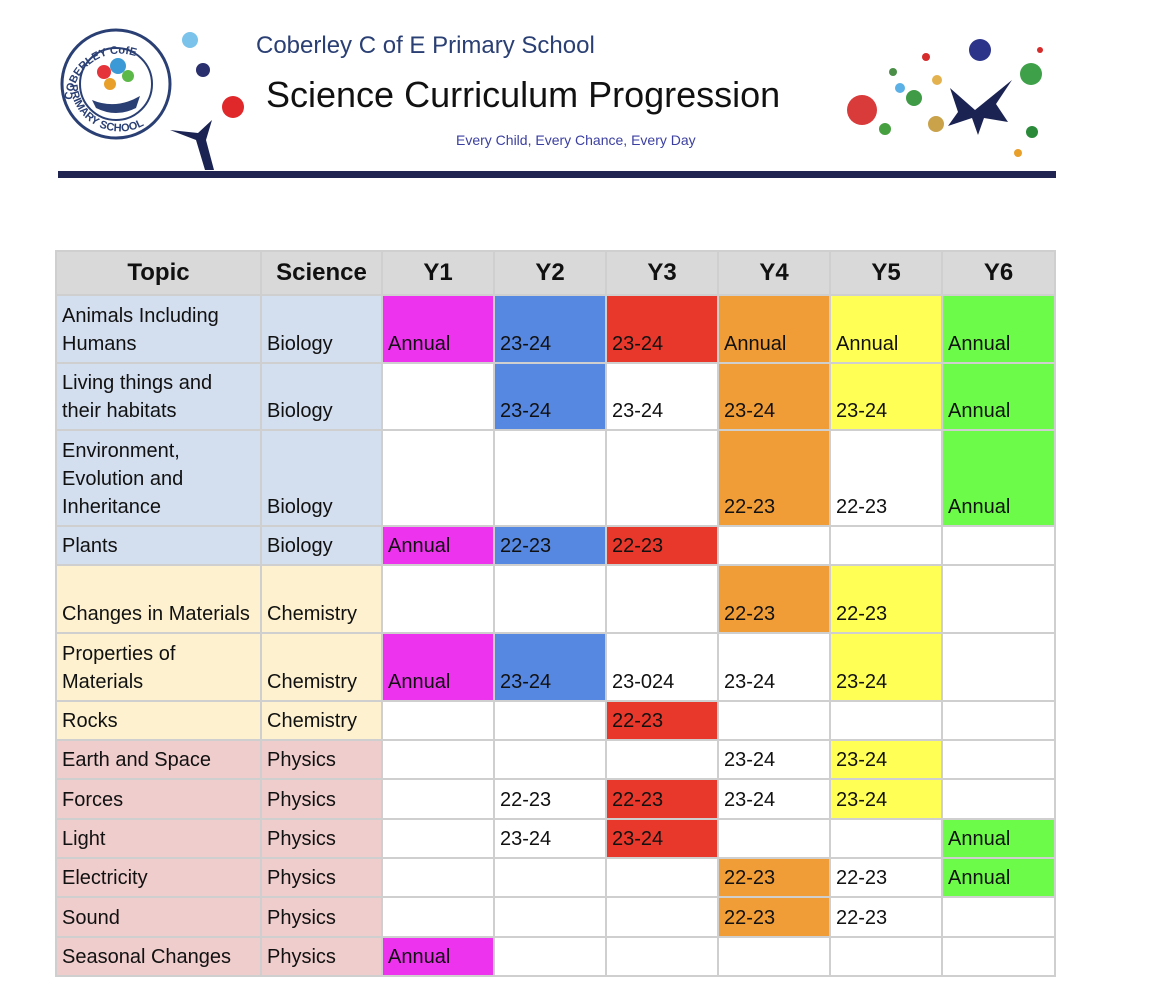 The width and height of the screenshot is (1174, 1004). What do you see at coordinates (886, 273) in the screenshot?
I see `column-header: Y5` at bounding box center [886, 273].